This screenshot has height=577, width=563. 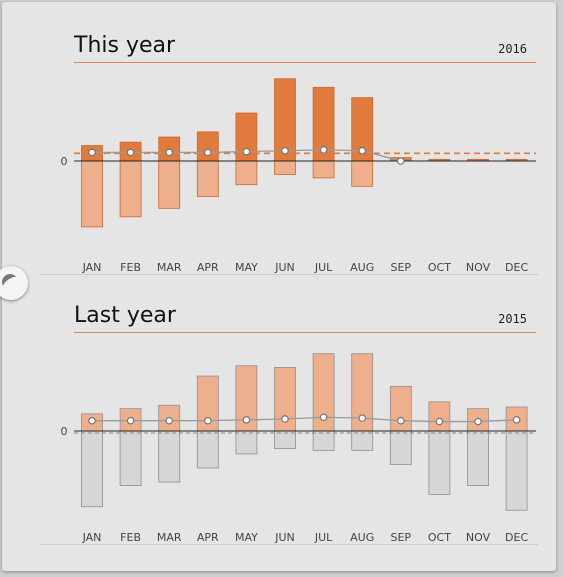 I want to click on last-year-title: Last year, so click(x=125, y=315).